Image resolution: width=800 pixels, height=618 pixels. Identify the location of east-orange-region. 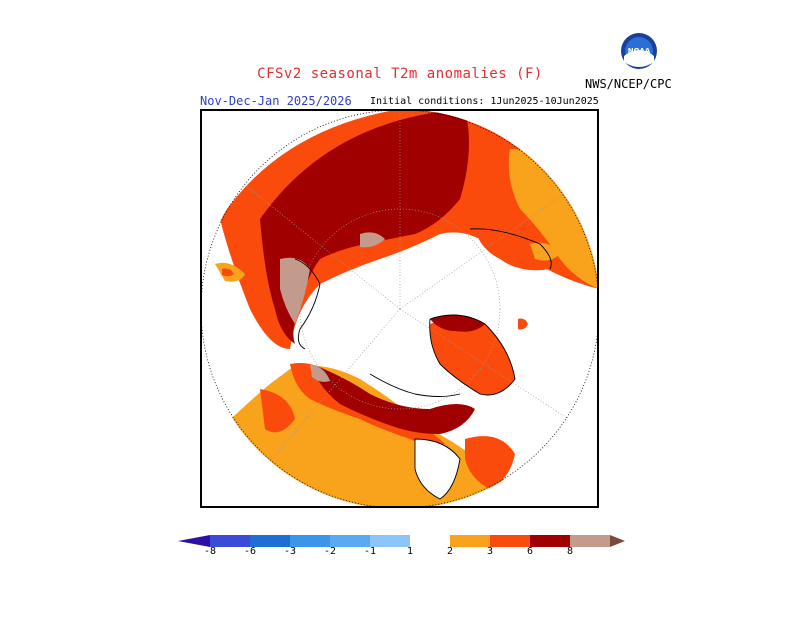
(553, 219).